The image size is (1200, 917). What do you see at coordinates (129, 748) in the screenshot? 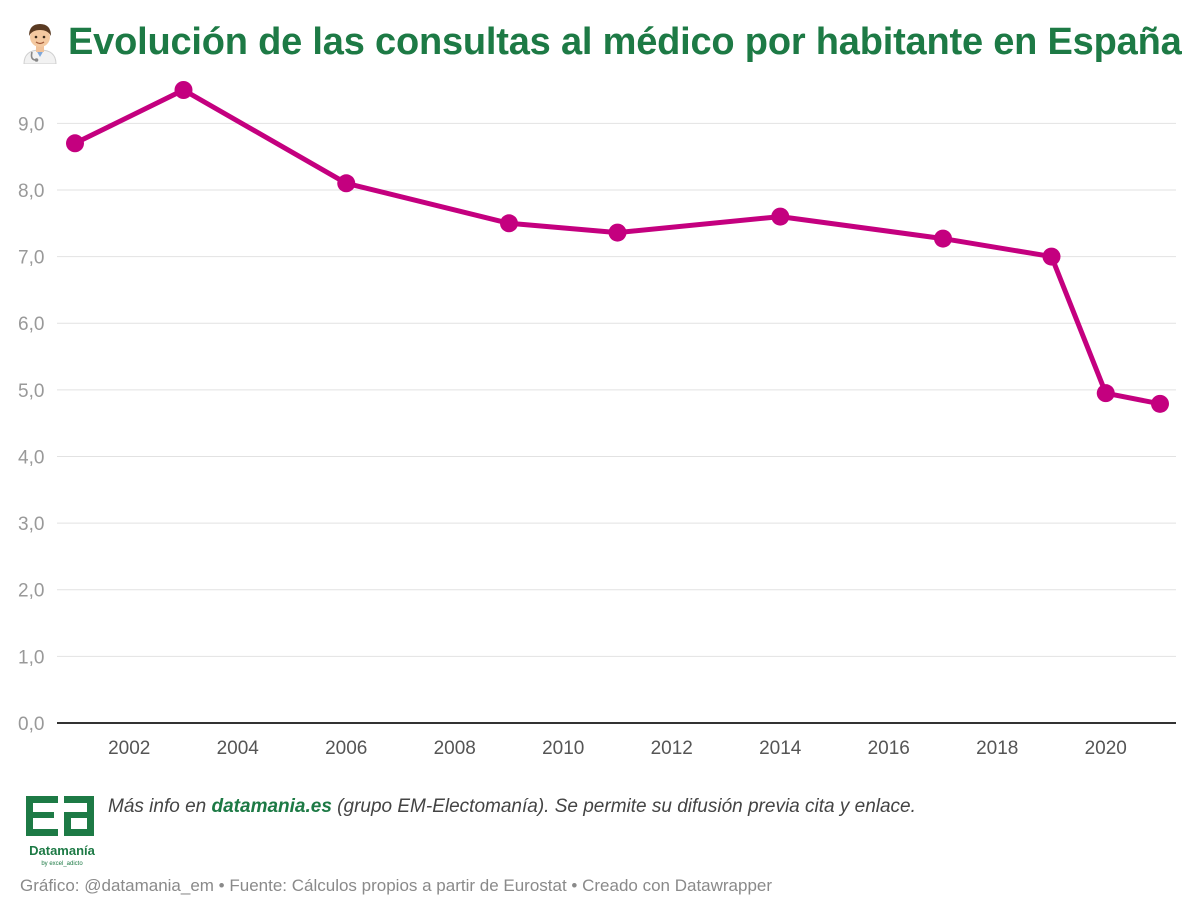
I see `x-tick-label: 2002` at bounding box center [129, 748].